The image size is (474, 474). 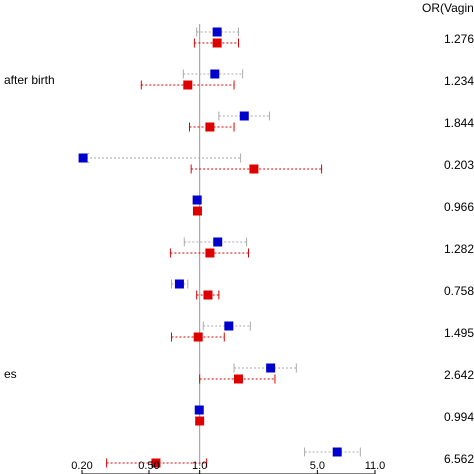 What do you see at coordinates (317, 466) in the screenshot?
I see `x-tick-label: 5.0` at bounding box center [317, 466].